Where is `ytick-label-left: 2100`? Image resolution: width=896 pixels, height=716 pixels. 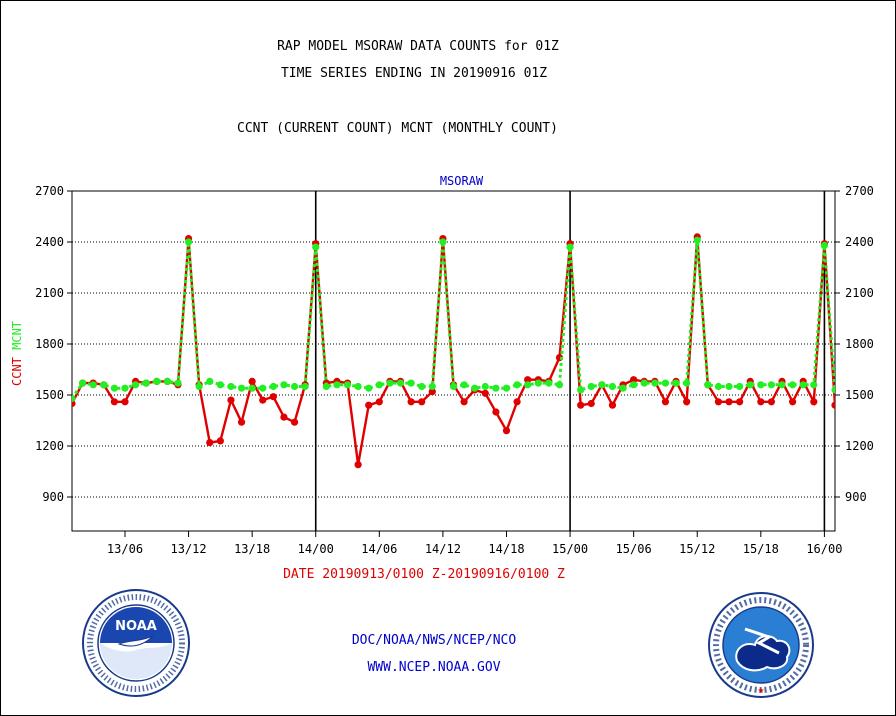 ytick-label-left: 2100 is located at coordinates (49, 293).